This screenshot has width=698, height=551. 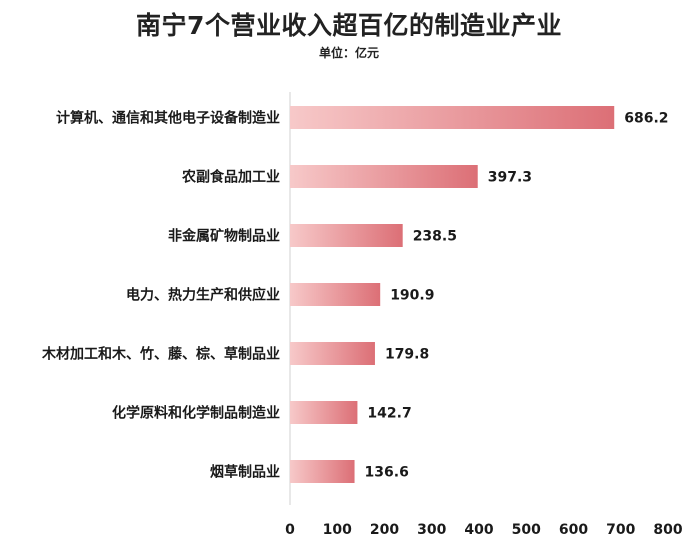 What do you see at coordinates (384, 530) in the screenshot?
I see `x-tick-label: 200` at bounding box center [384, 530].